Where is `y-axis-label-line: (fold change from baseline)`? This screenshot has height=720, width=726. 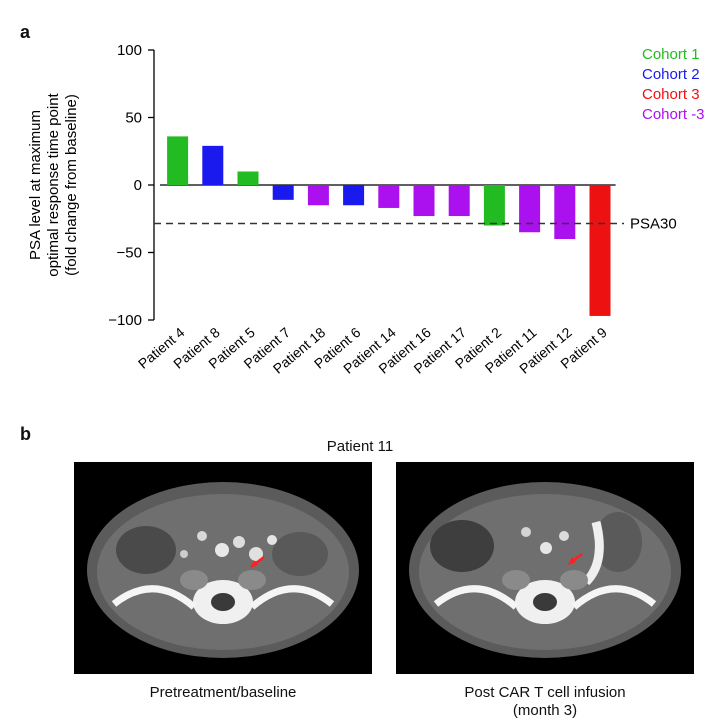
y-axis-label-line: (fold change from baseline) is located at coordinates (71, 185).